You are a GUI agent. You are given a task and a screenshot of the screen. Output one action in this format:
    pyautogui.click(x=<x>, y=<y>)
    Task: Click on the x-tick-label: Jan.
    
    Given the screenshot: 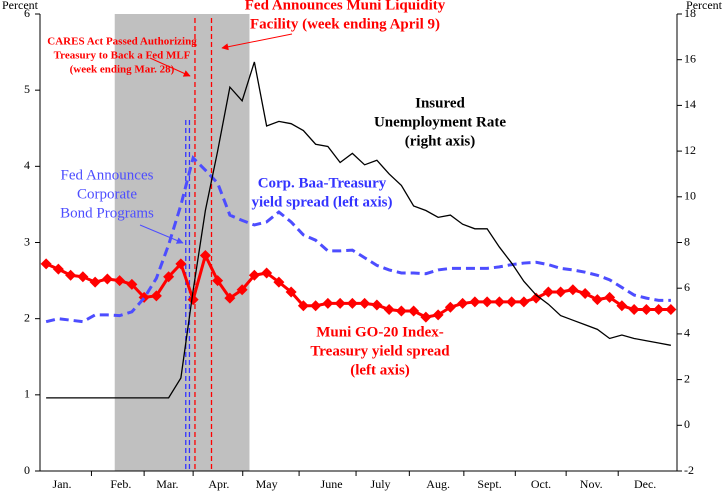 What is the action you would take?
    pyautogui.click(x=62, y=484)
    